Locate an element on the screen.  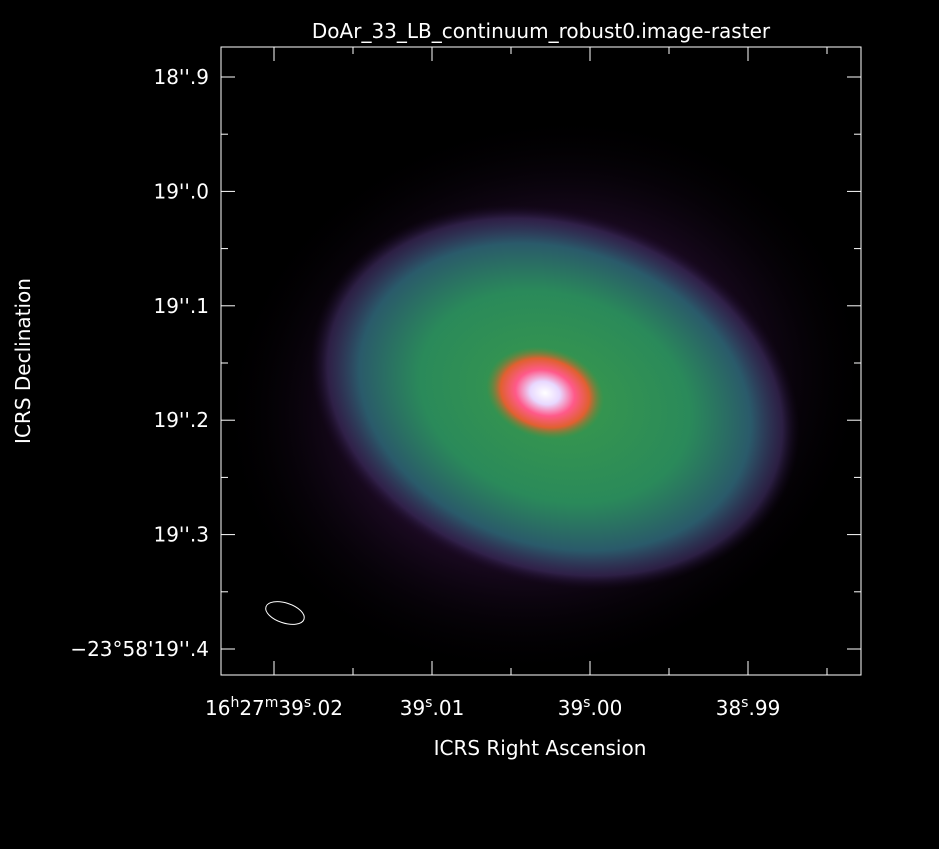
x-tick-label: 39s.01 is located at coordinates (432, 707).